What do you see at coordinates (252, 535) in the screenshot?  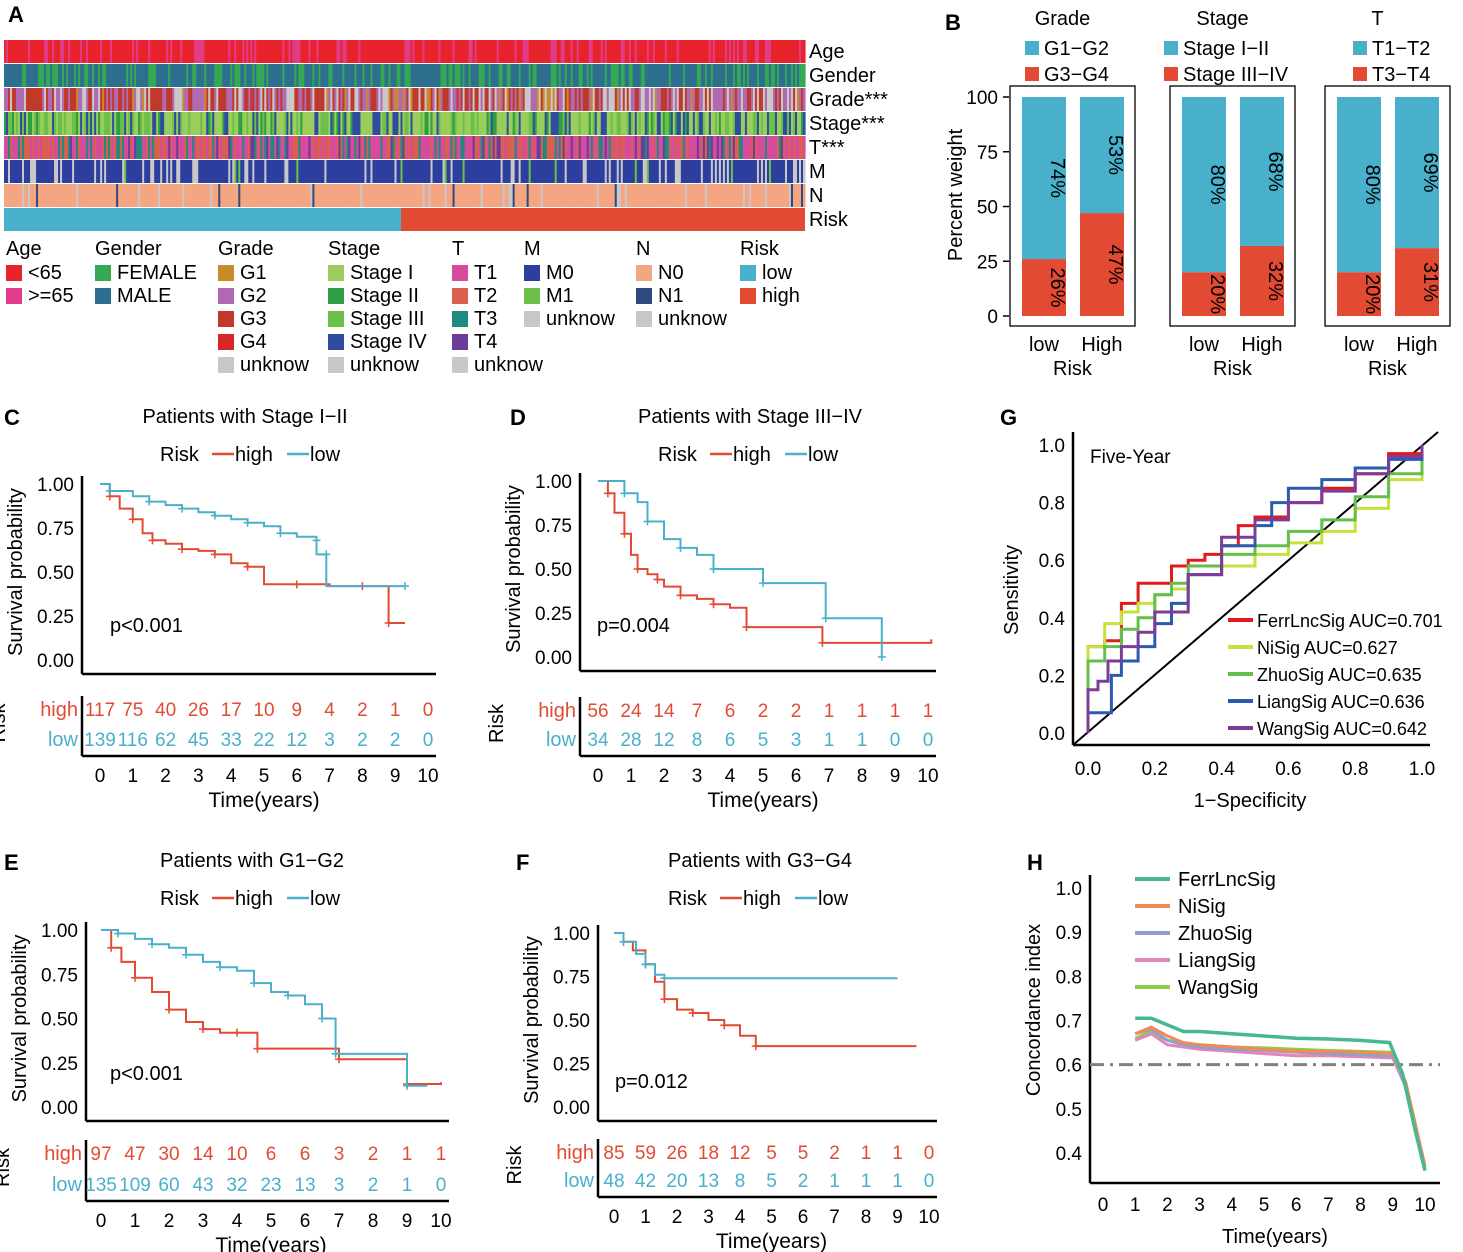 I see `km-curve-low` at bounding box center [252, 535].